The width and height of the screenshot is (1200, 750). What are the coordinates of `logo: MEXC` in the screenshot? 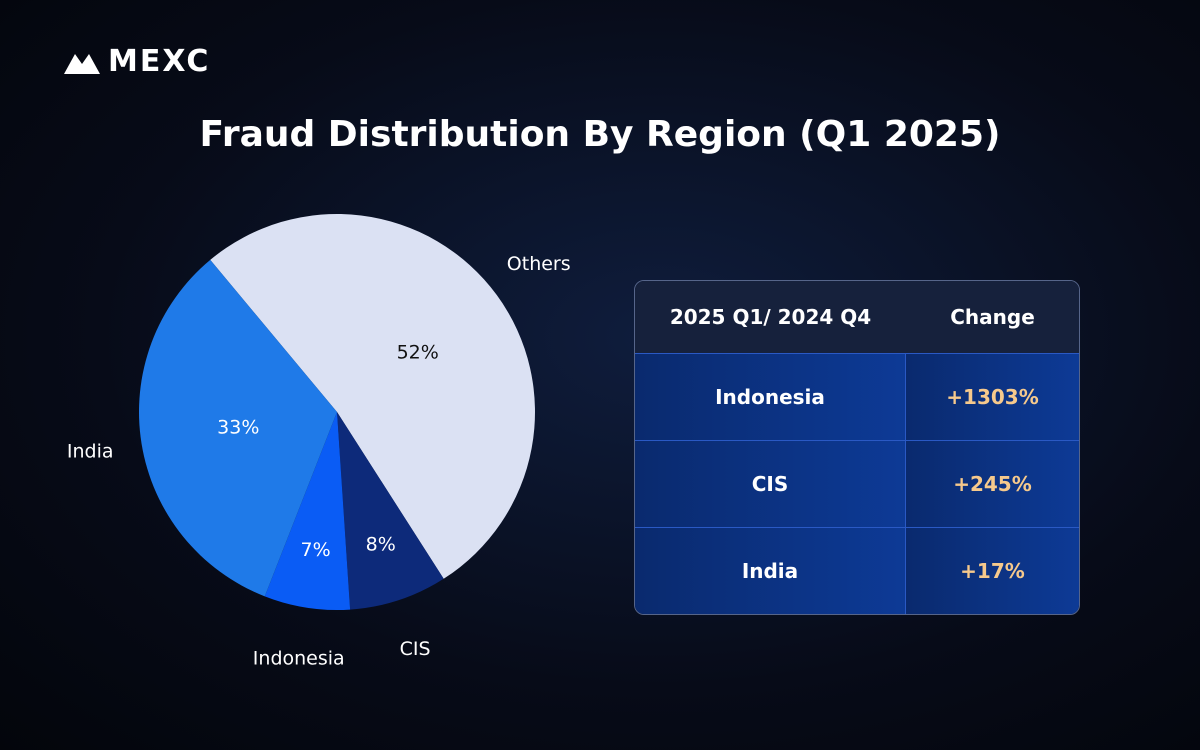 It's located at (137, 61).